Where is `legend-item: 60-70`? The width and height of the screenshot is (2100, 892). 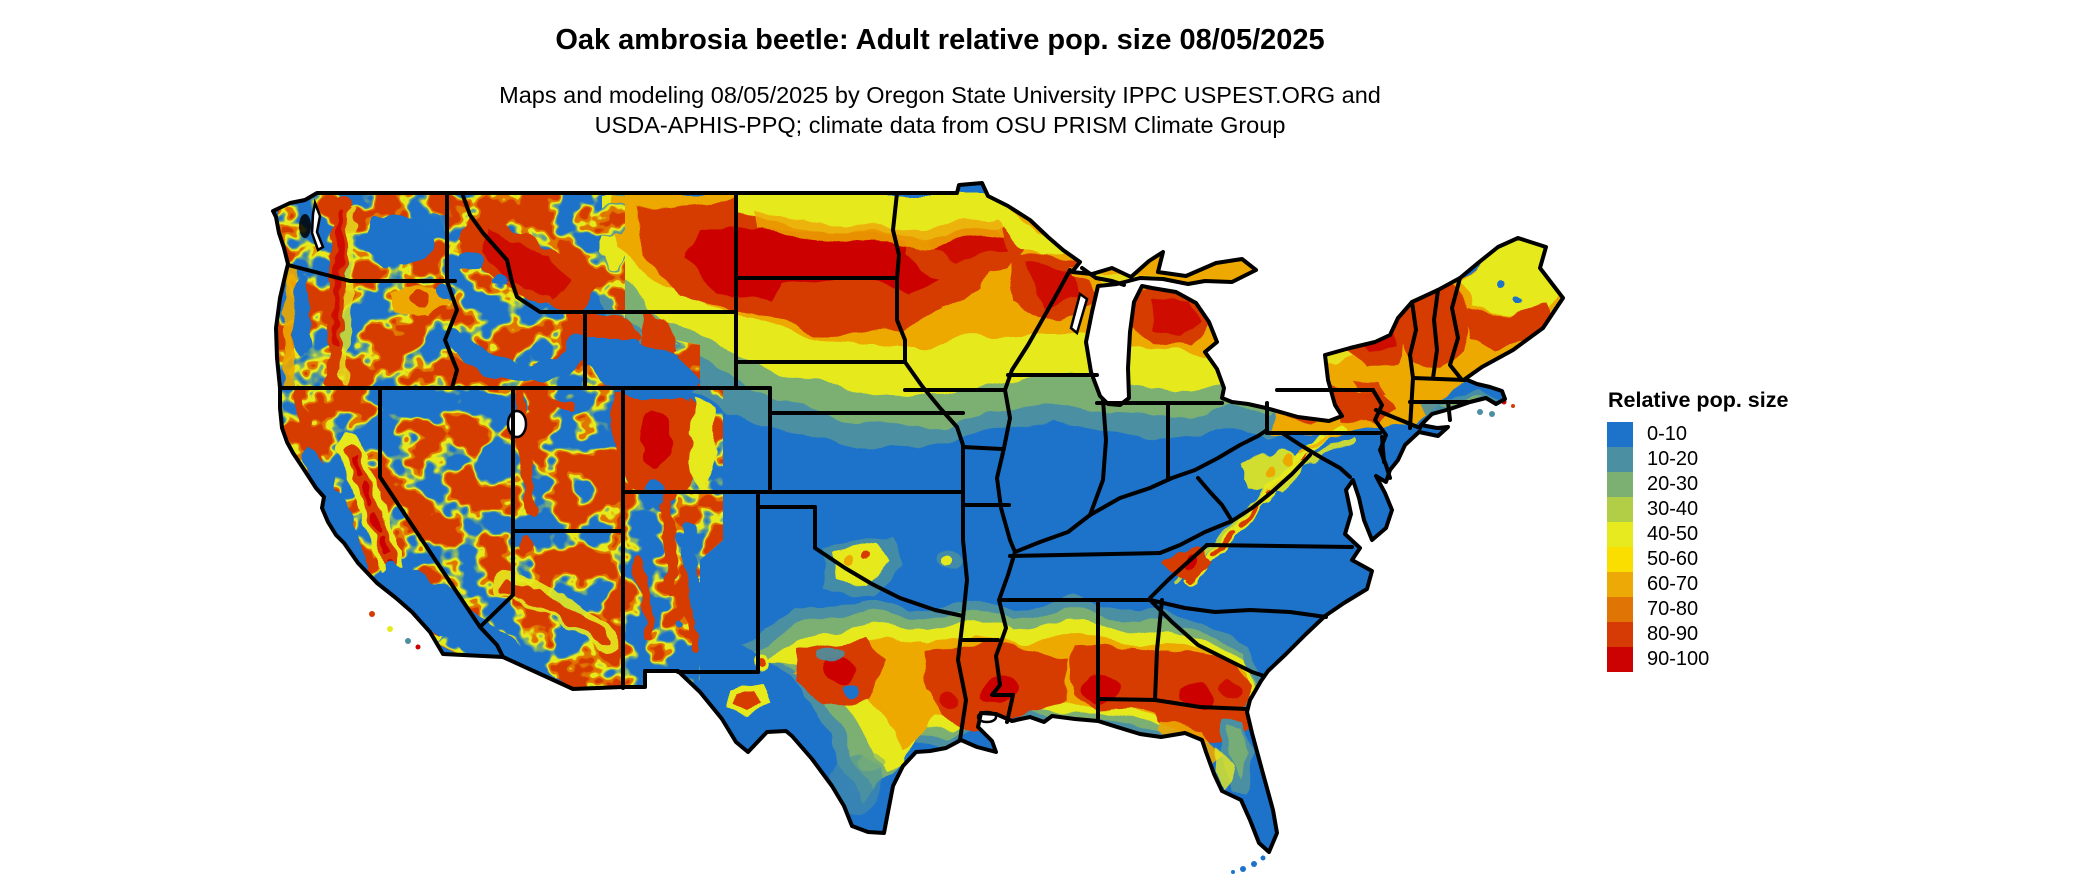
legend-item: 60-70 is located at coordinates (1697, 584).